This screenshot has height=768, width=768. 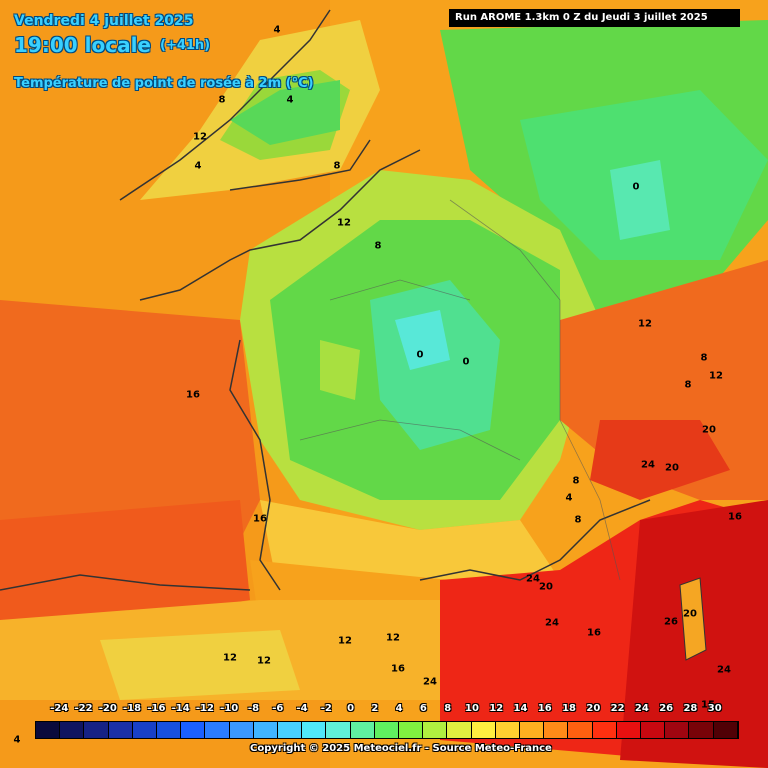 What do you see at coordinates (544, 708) in the screenshot?
I see `legend-tick: 16` at bounding box center [544, 708].